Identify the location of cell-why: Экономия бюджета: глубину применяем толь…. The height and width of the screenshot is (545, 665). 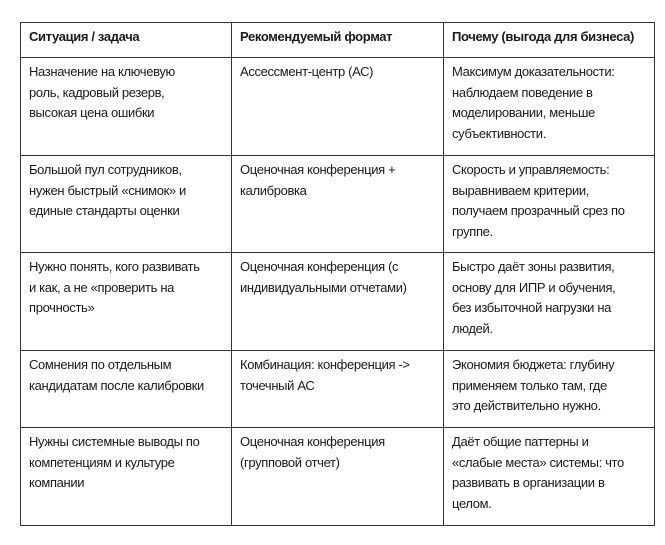
(549, 389).